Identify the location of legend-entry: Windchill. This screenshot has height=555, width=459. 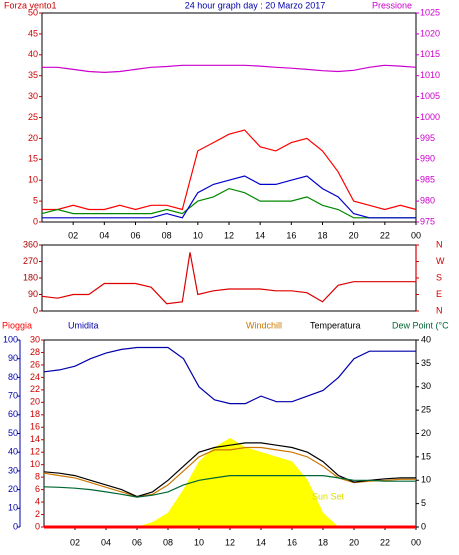
(264, 325).